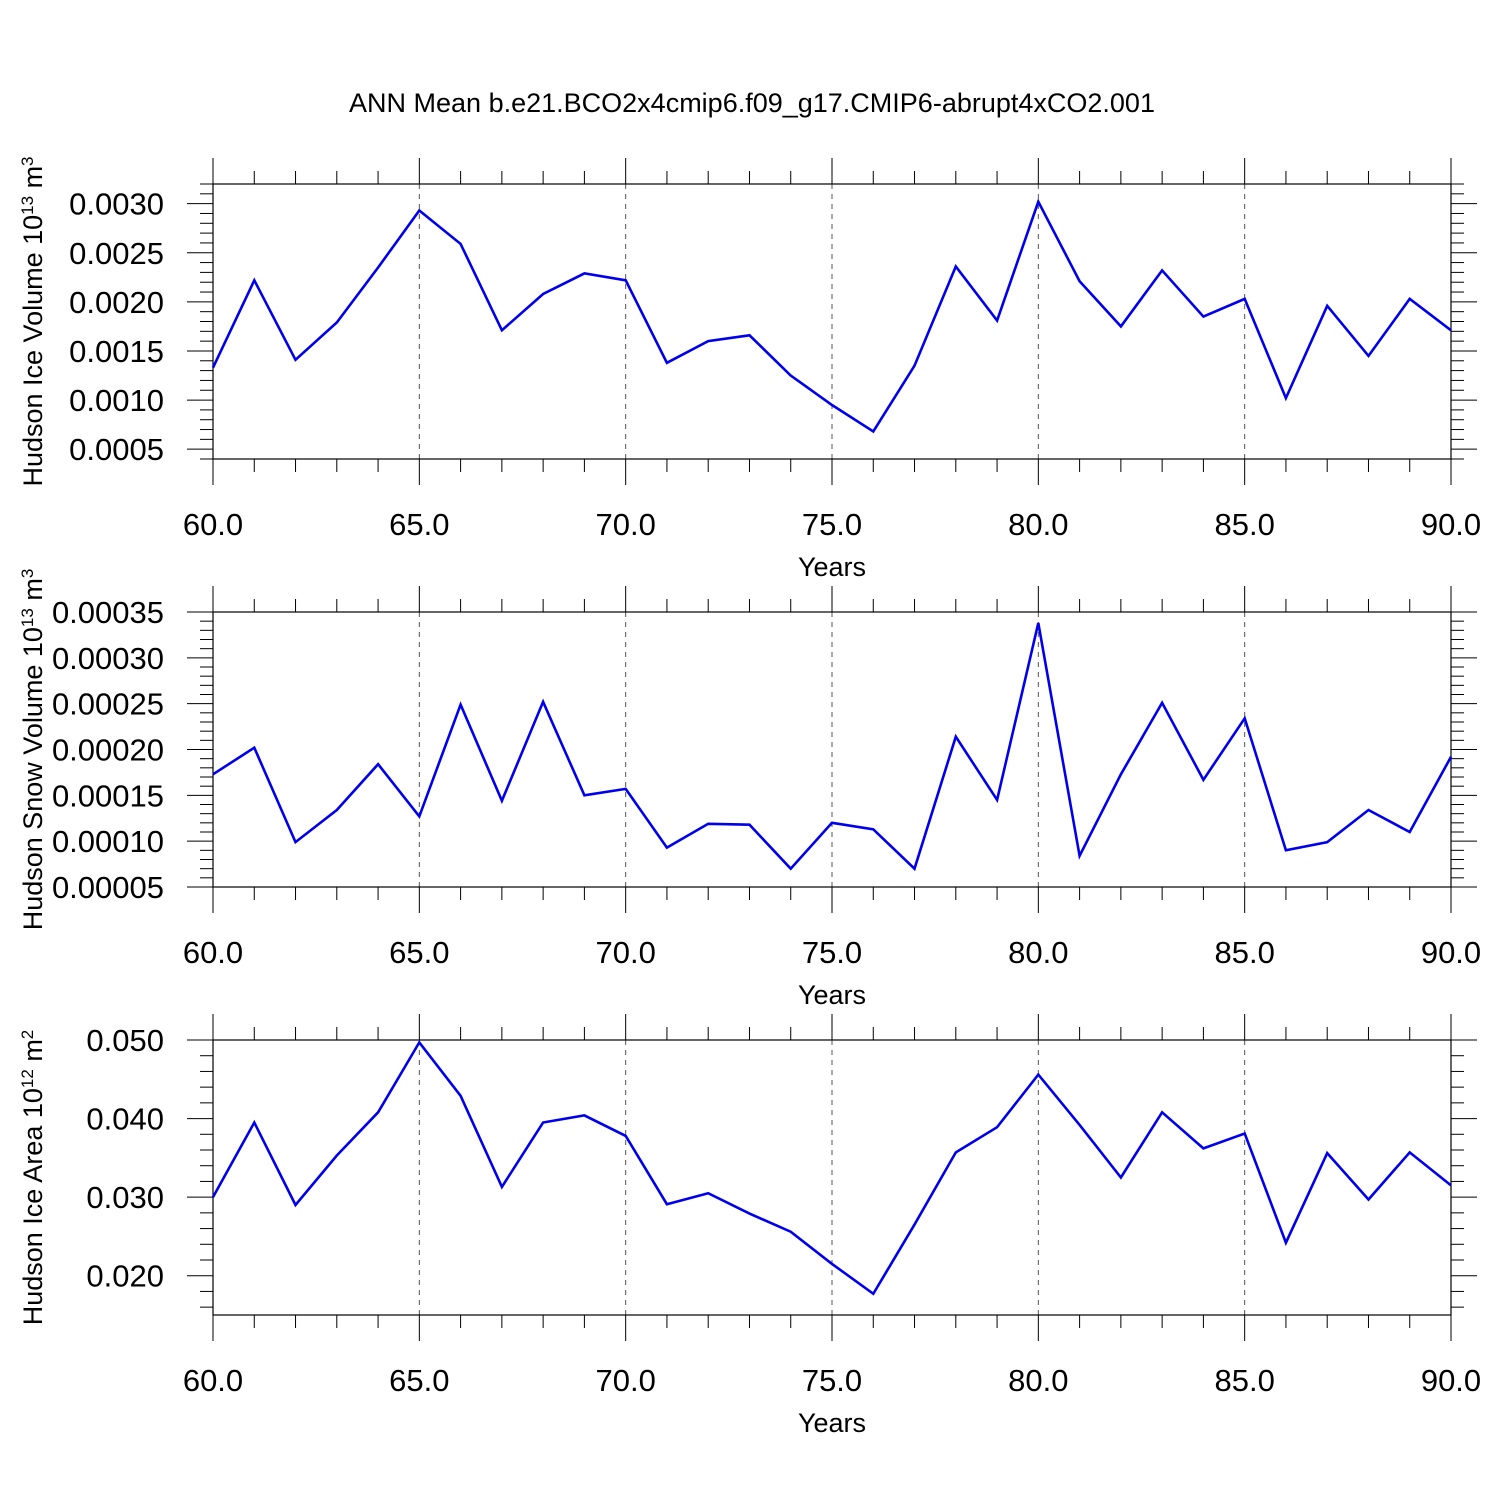 This screenshot has width=1500, height=1500. Describe the element at coordinates (108, 750) in the screenshot. I see `y-tick-label: 0.00020` at that location.